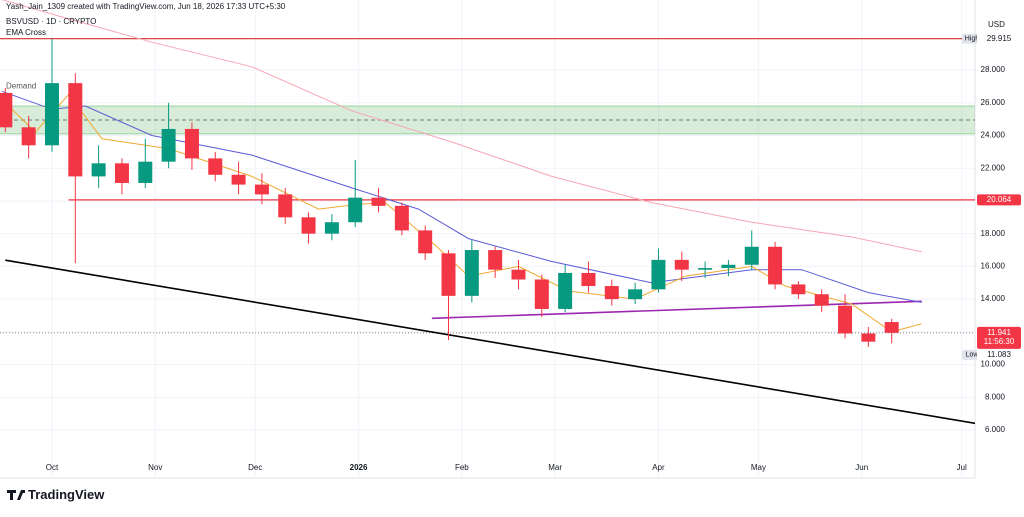 Image resolution: width=1024 pixels, height=517 pixels. What do you see at coordinates (462, 467) in the screenshot?
I see `x-tick-label: Feb` at bounding box center [462, 467].